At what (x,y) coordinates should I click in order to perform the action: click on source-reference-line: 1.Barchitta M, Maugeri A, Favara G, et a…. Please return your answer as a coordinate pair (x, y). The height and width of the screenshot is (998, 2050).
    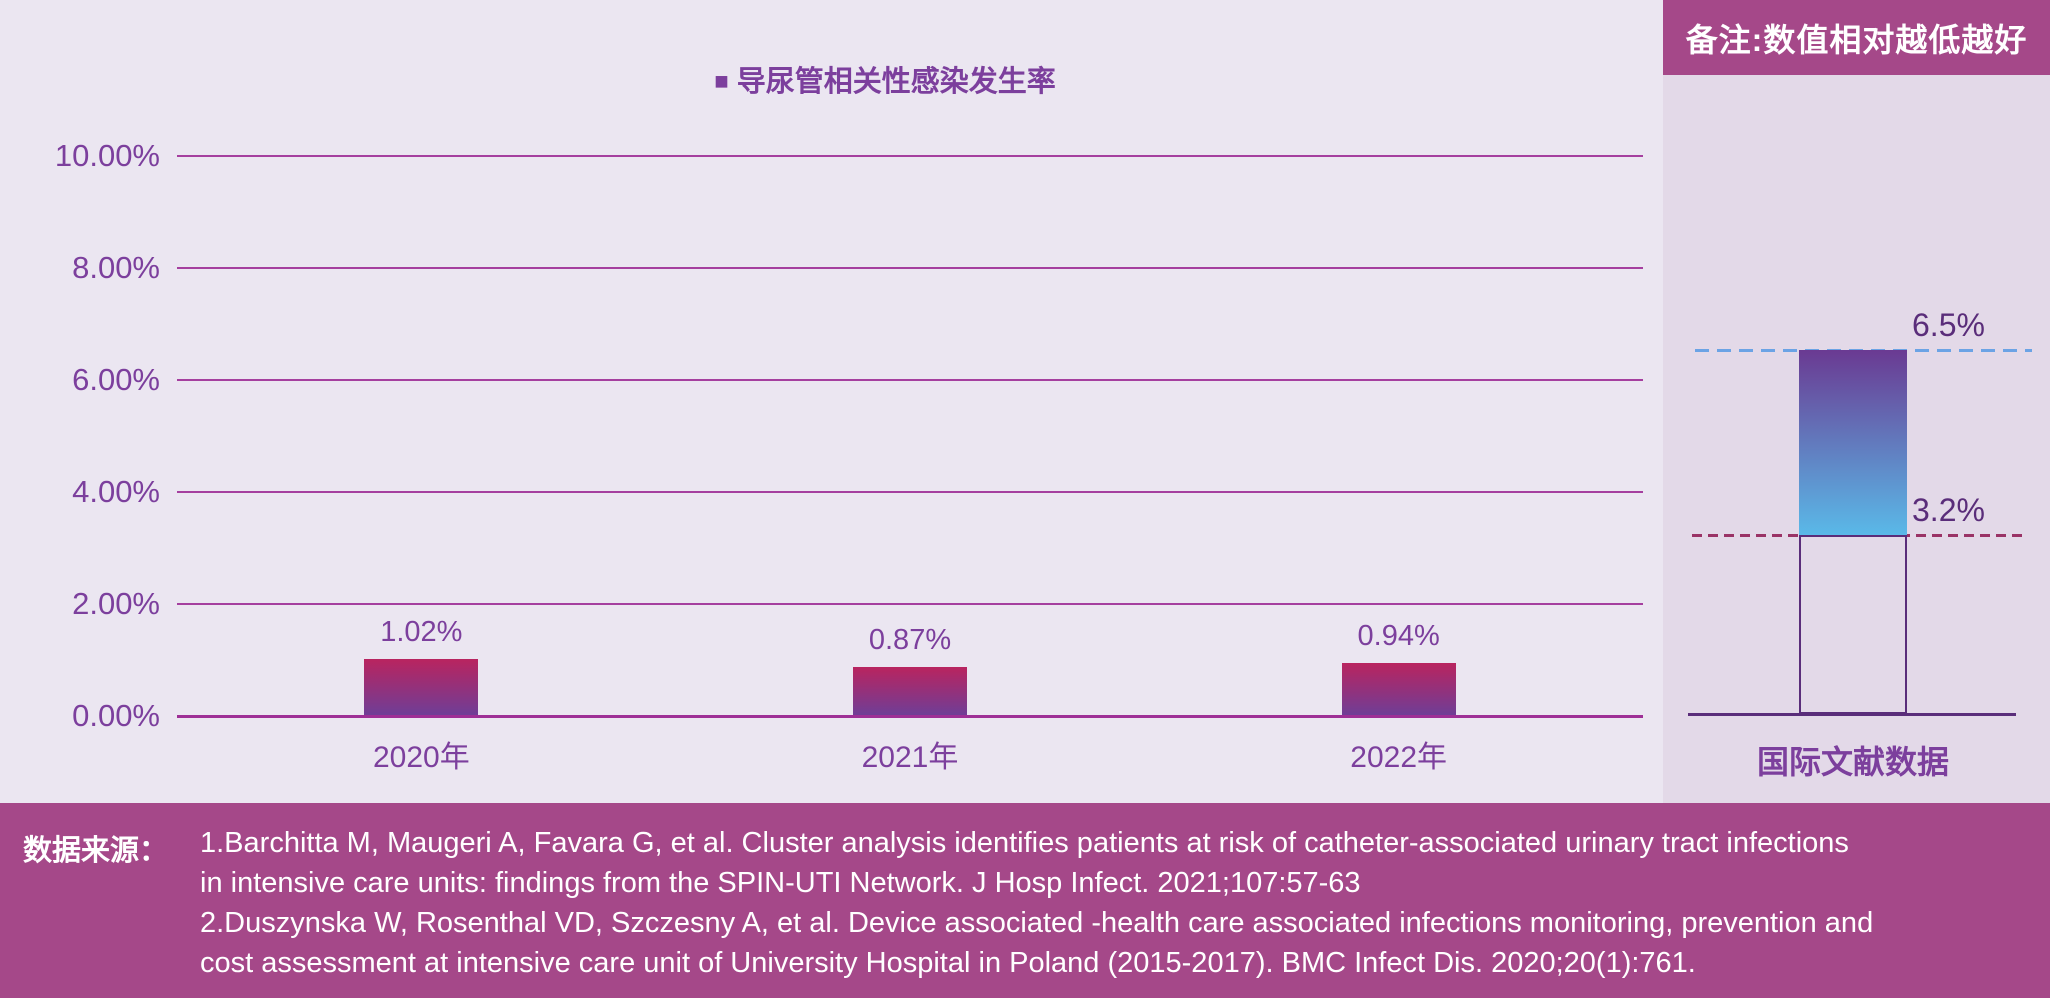
    Looking at the image, I should click on (1024, 843).